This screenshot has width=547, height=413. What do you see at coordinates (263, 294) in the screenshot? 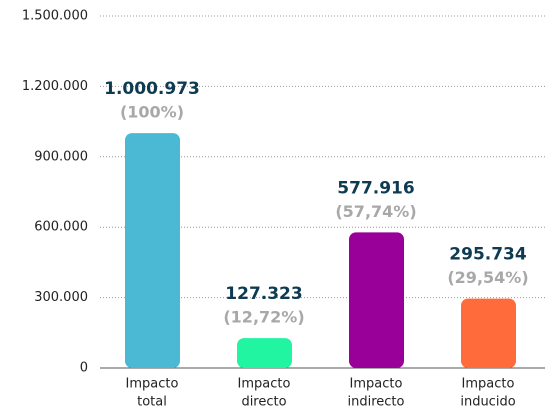
I see `value-label: 127.323` at bounding box center [263, 294].